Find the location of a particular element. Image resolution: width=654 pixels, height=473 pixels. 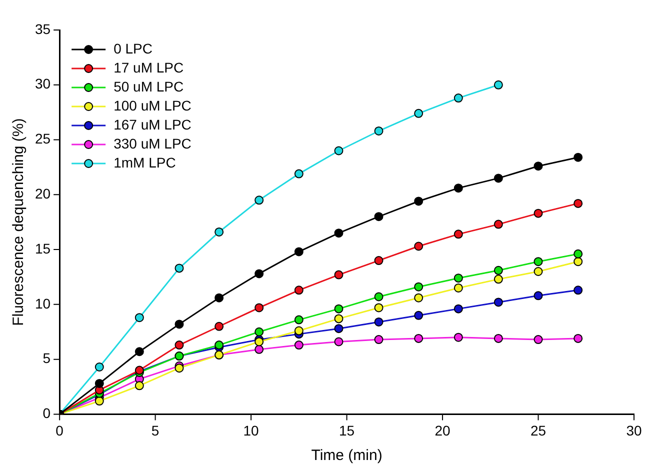

y-tick-label: 10 is located at coordinates (42, 303).